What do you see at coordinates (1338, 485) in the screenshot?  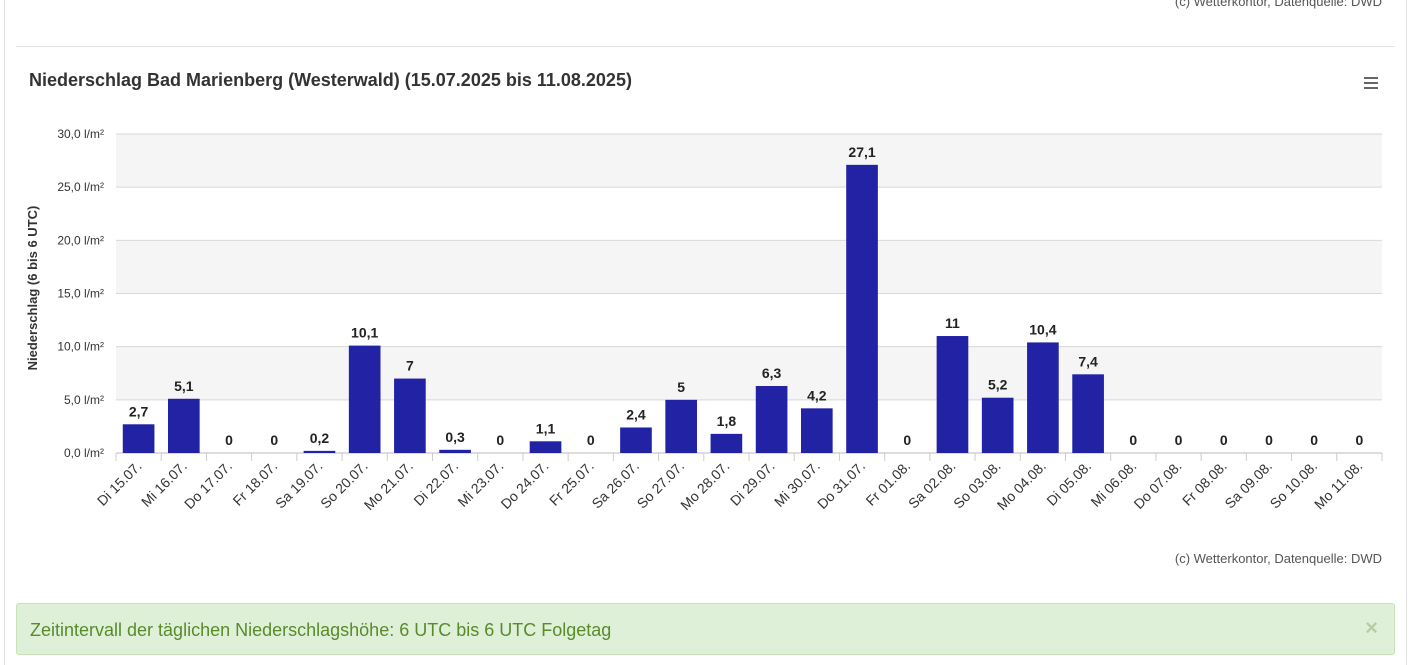 I see `x-tick-label: Mo 11.08.` at bounding box center [1338, 485].